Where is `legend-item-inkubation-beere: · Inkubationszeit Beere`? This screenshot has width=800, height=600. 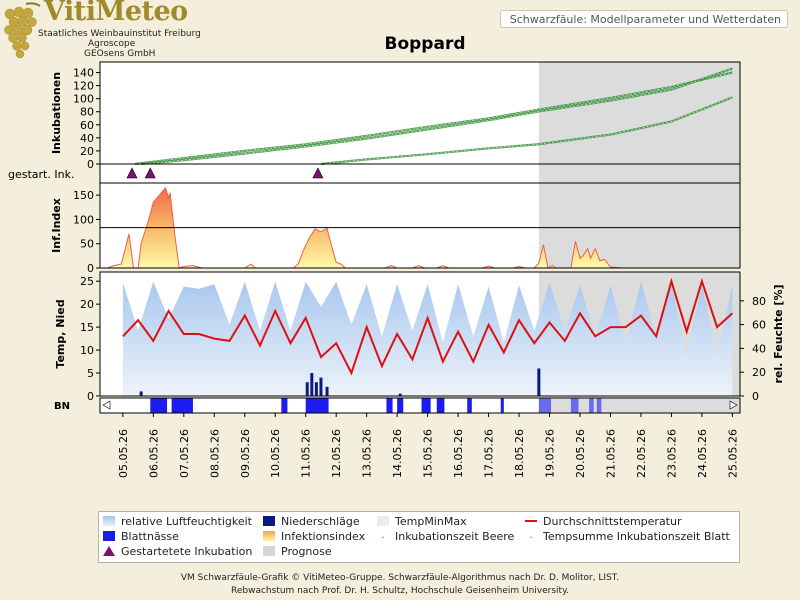 legend-item-inkubation-beere: · Inkubationszeit Beere is located at coordinates (445, 537).